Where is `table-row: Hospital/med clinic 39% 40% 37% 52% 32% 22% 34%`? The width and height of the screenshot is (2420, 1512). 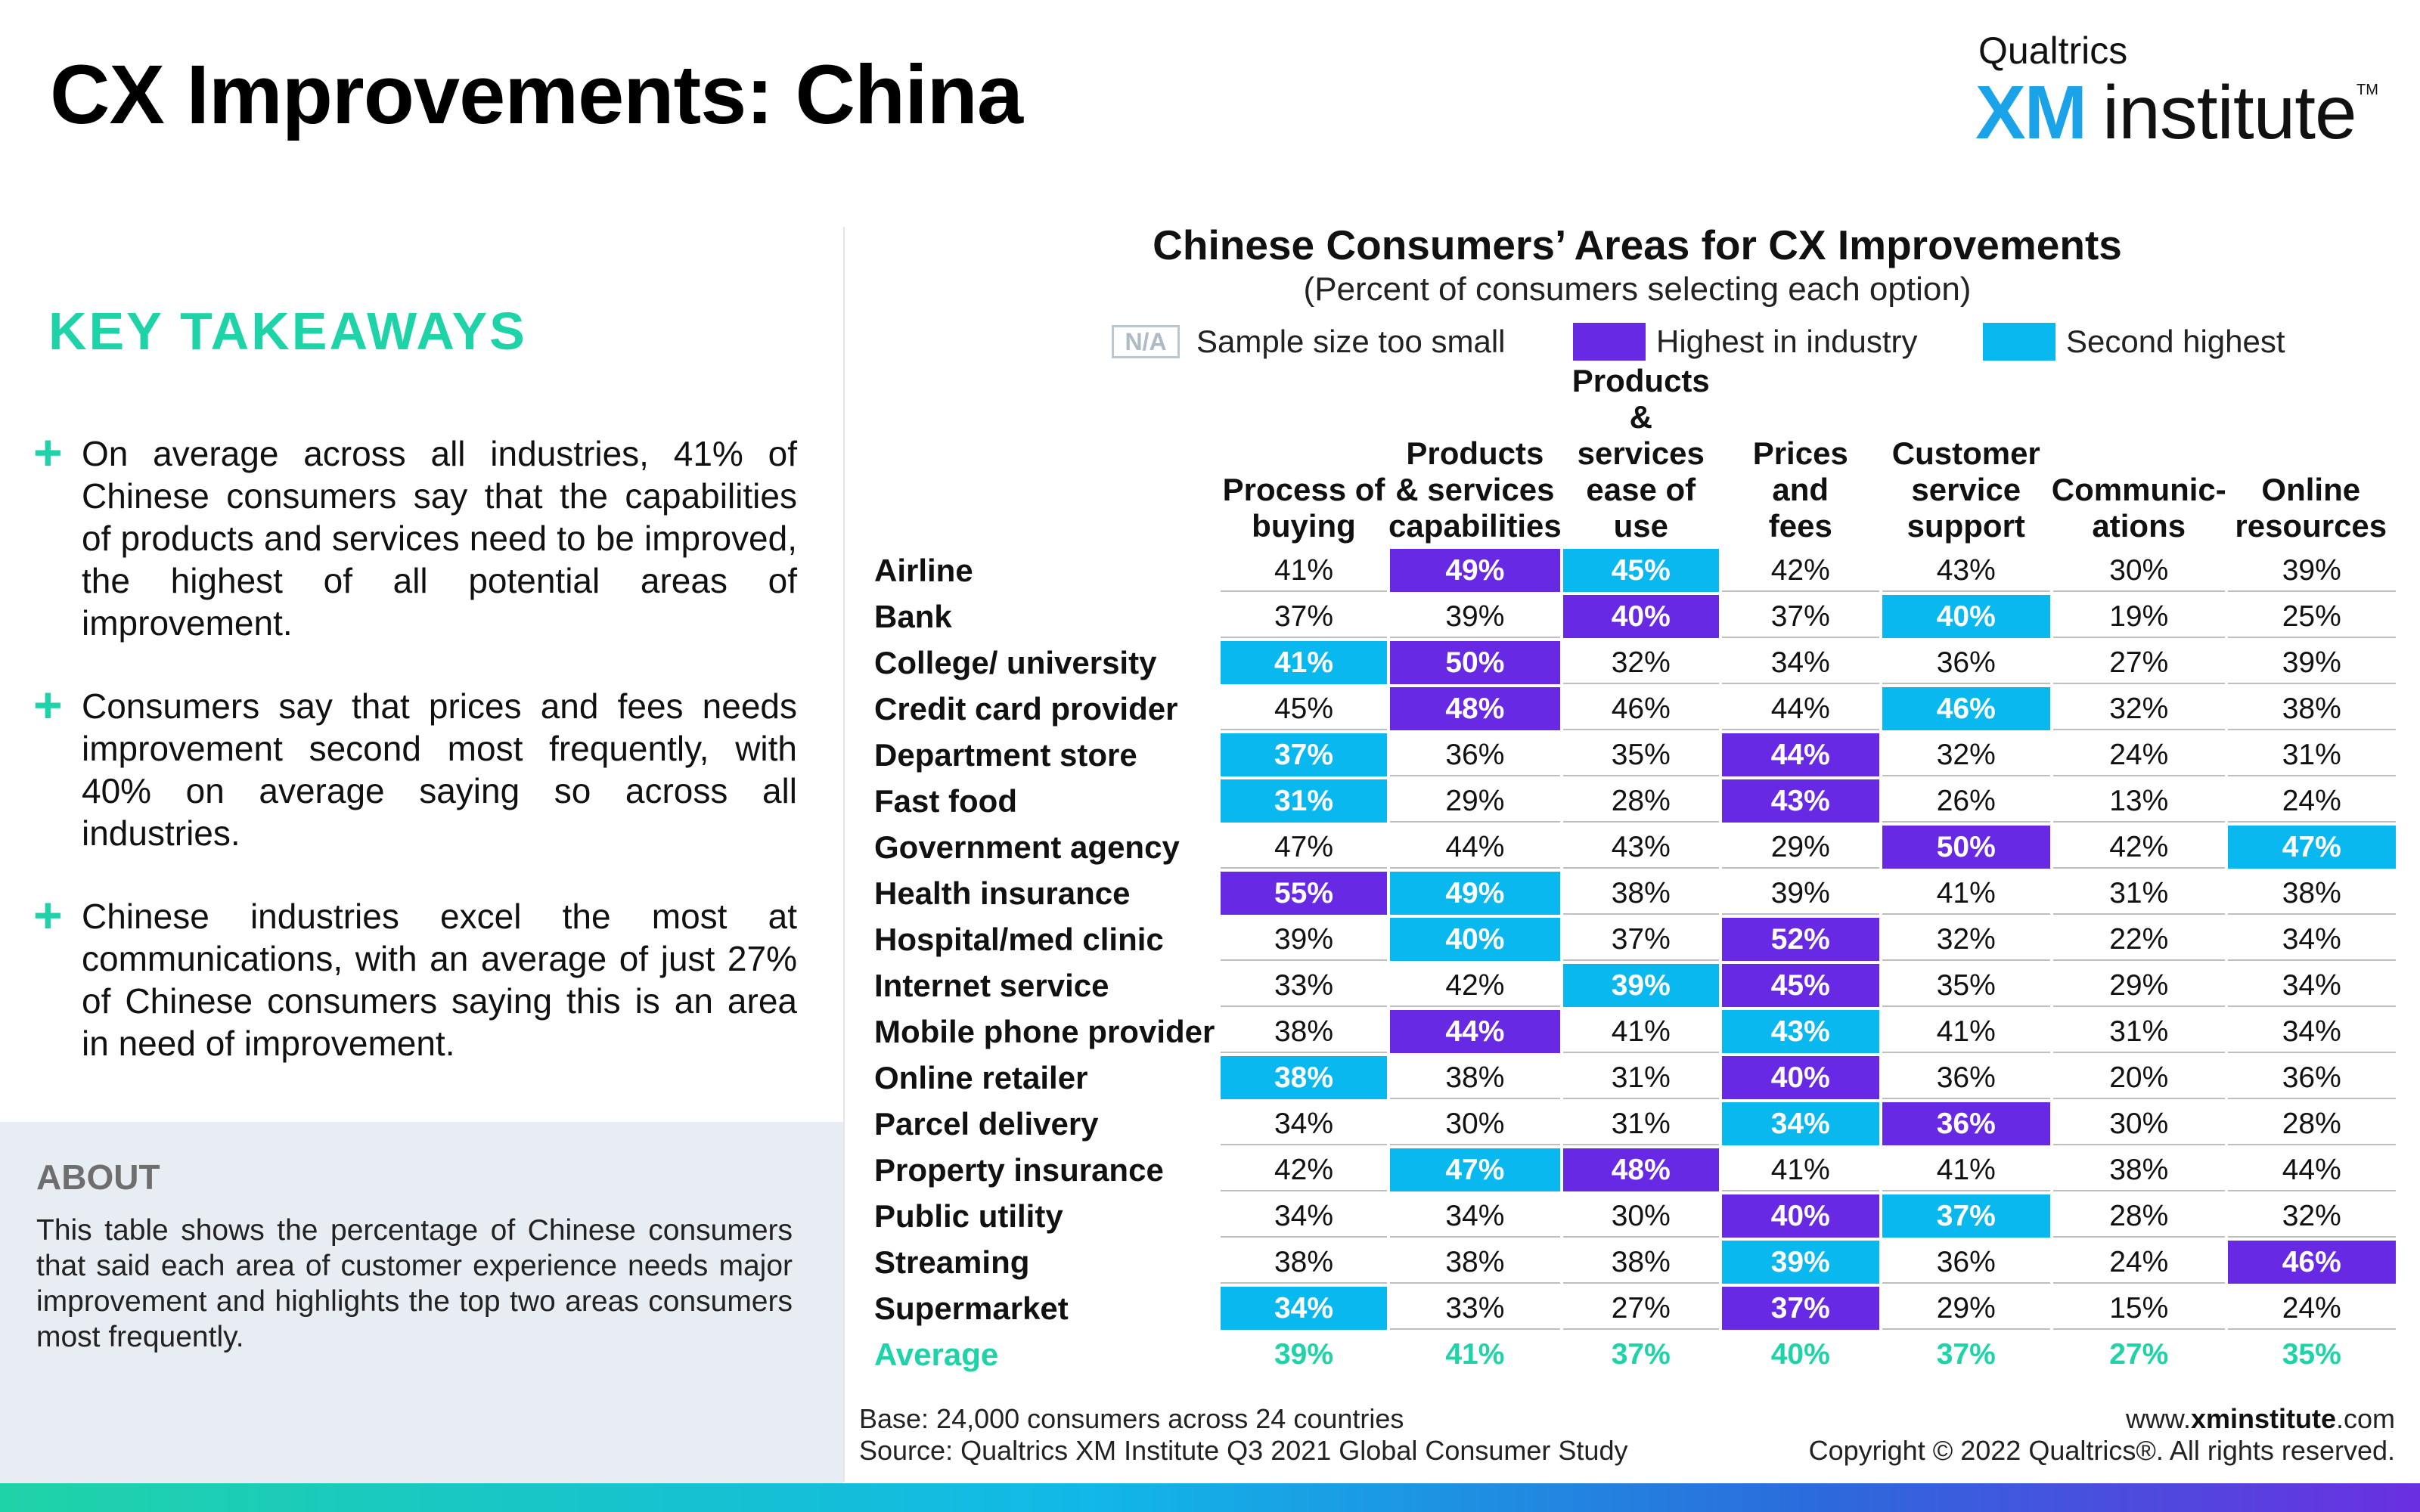 table-row: Hospital/med clinic 39% 40% 37% 52% 32% 22% 34% is located at coordinates (1633, 940).